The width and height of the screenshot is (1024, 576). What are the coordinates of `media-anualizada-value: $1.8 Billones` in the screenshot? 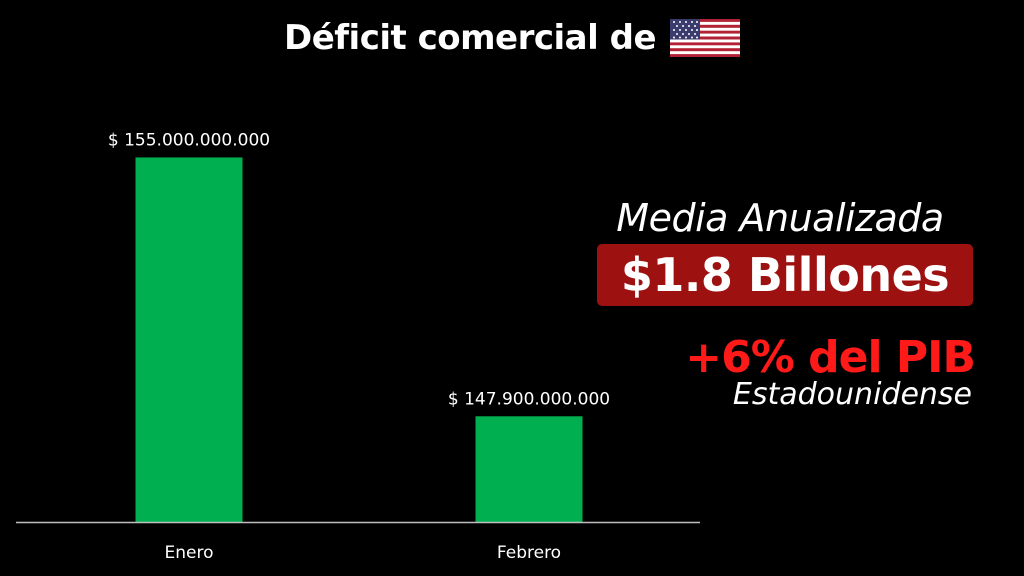 It's located at (785, 275).